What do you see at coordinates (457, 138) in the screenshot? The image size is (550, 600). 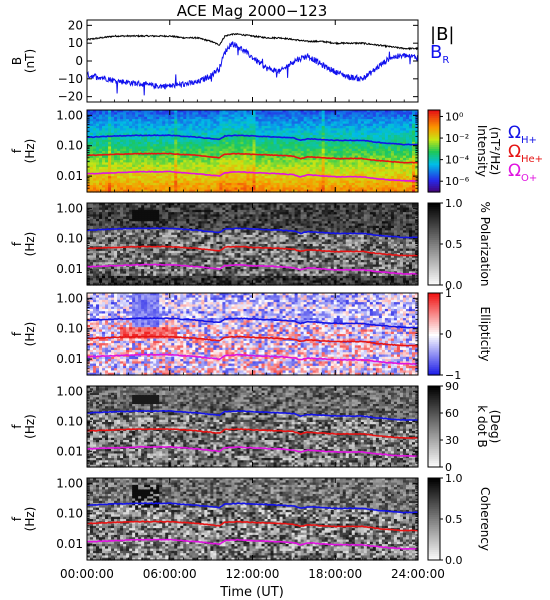 I see `colorbar-tick-label: 10⁻²` at bounding box center [457, 138].